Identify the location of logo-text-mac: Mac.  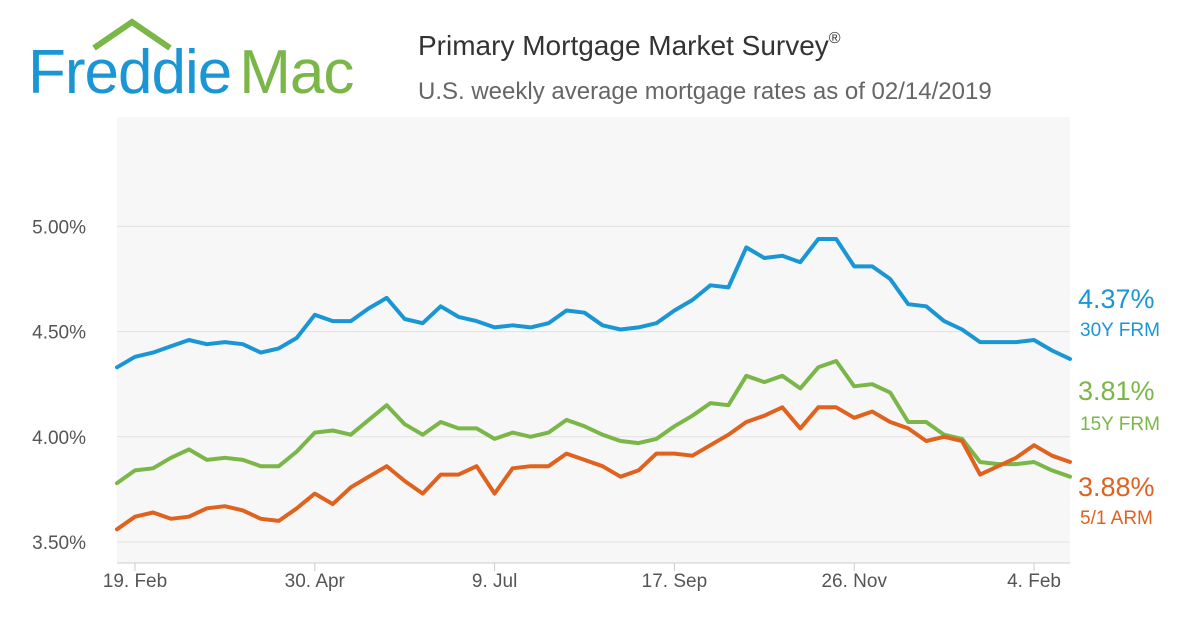
(296, 72).